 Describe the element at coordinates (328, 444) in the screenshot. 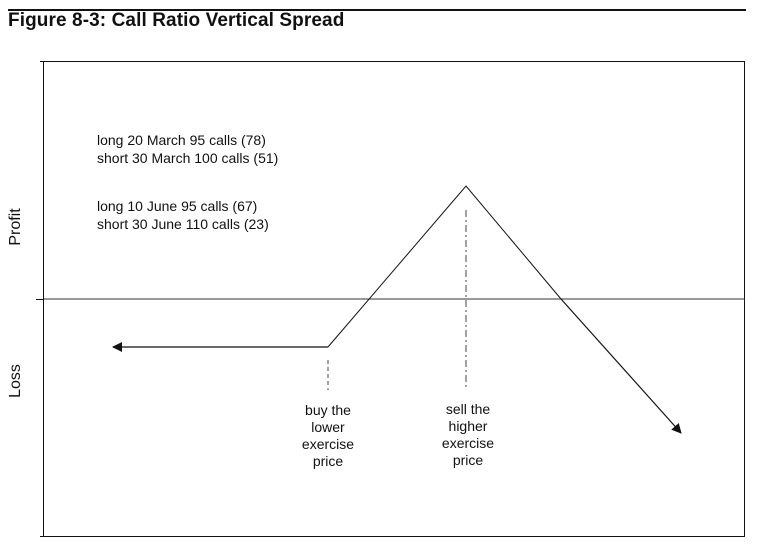

I see `lower-annotation-line-3: exercise` at that location.